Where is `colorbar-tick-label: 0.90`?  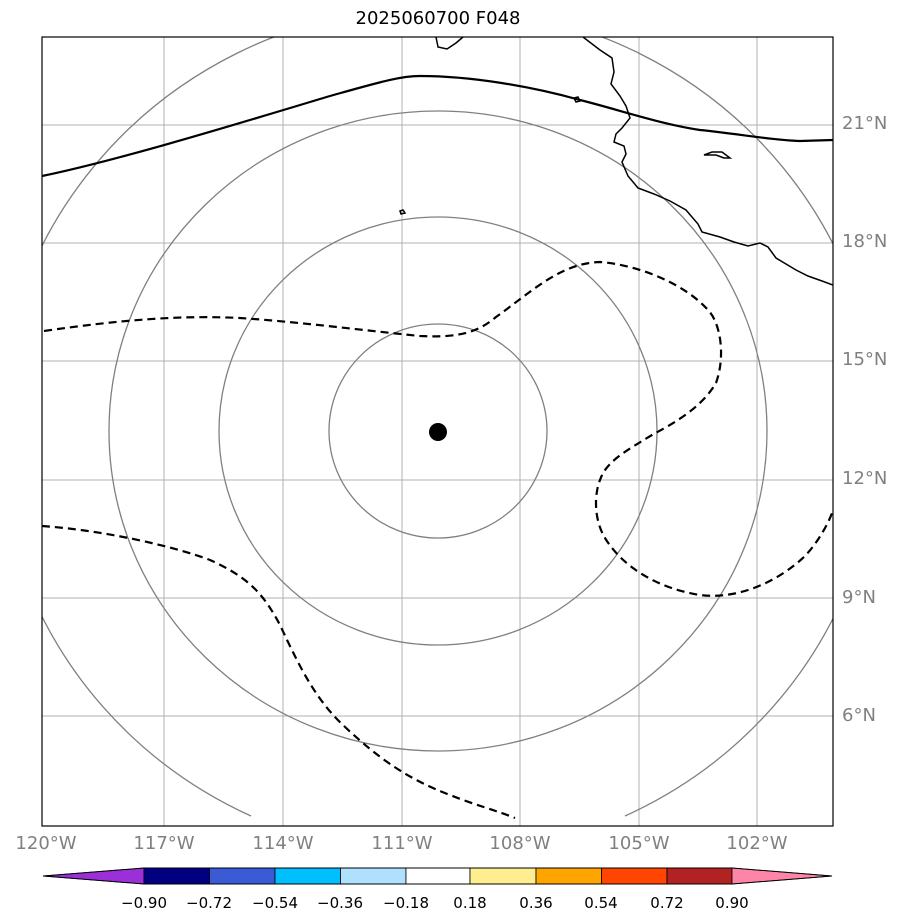
colorbar-tick-label: 0.90 is located at coordinates (732, 903).